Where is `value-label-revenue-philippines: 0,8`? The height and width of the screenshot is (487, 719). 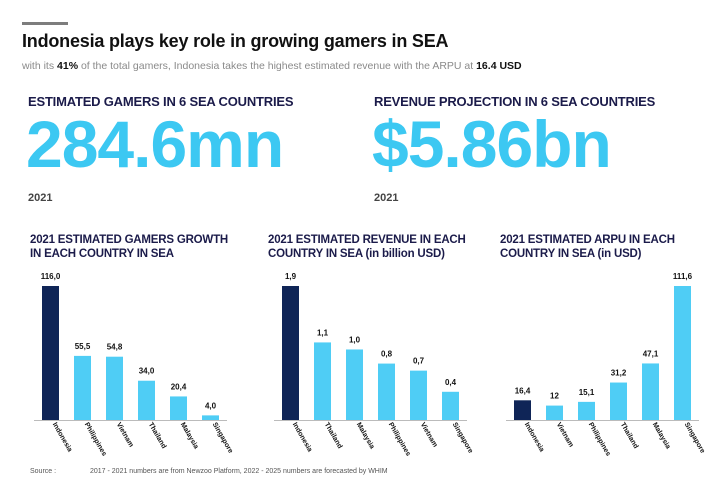
value-label-revenue-philippines: 0,8 is located at coordinates (387, 354).